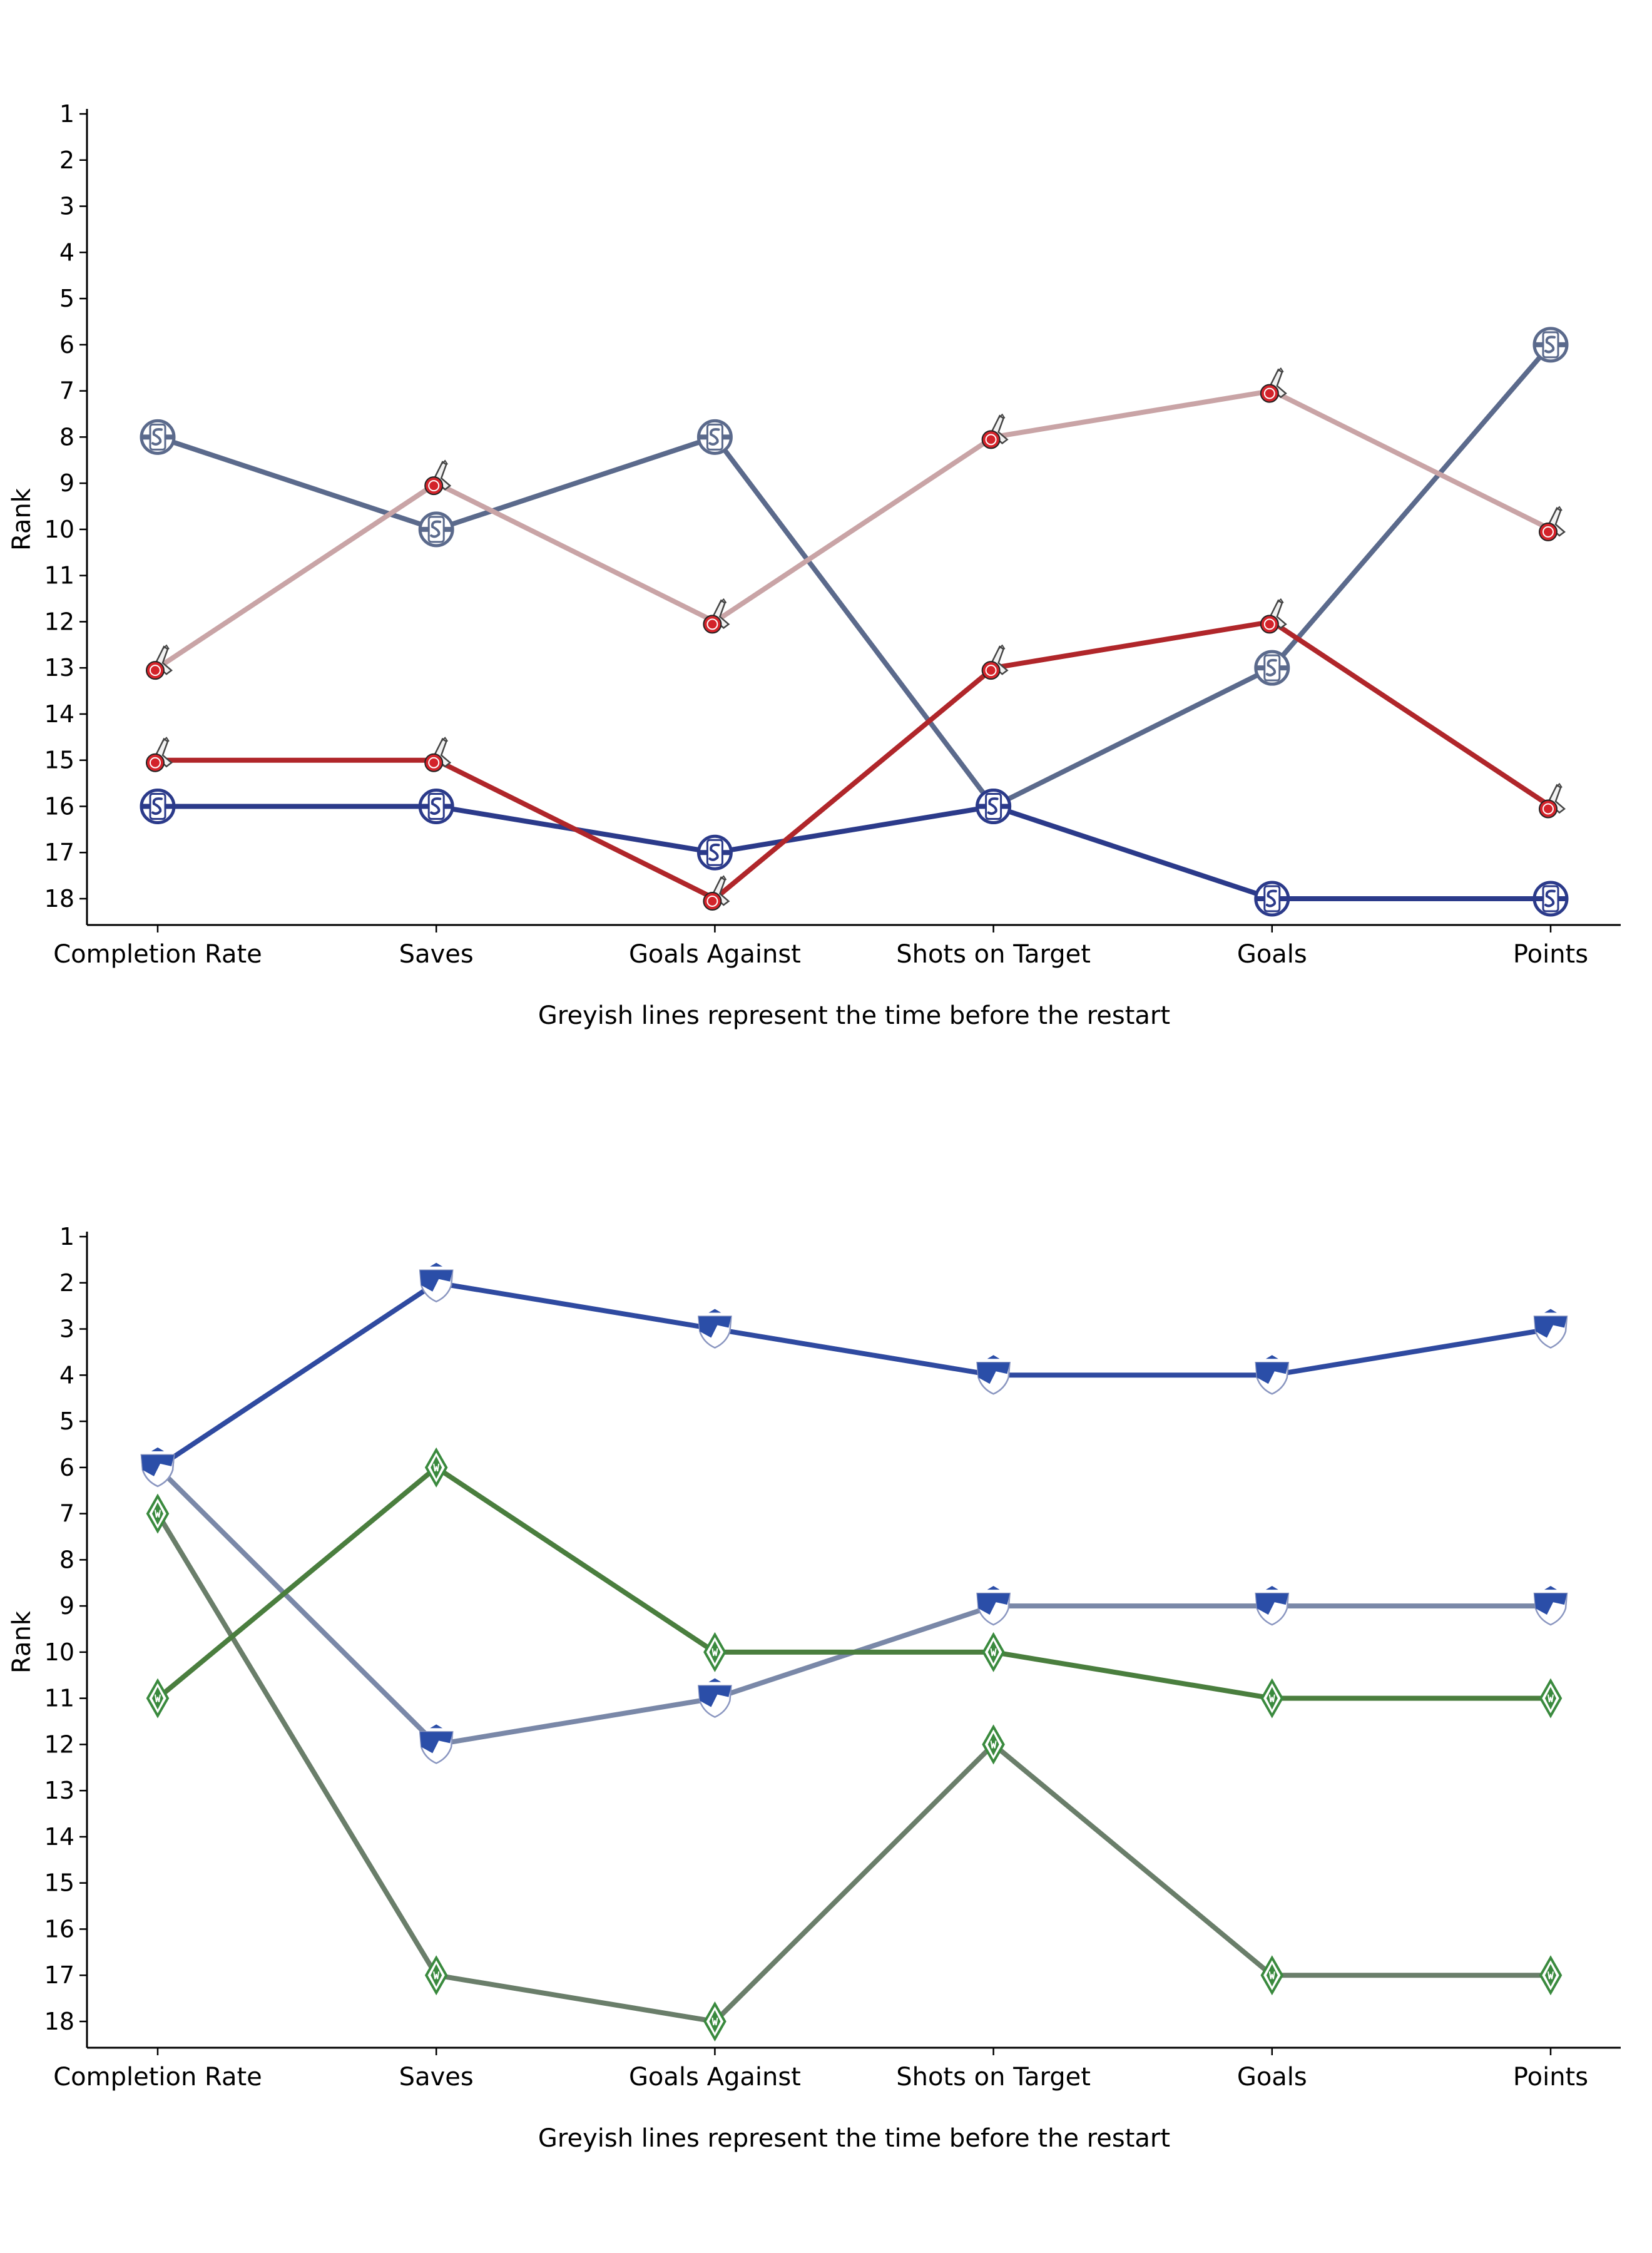  Describe the element at coordinates (993, 954) in the screenshot. I see `x-tick-label: Shots on Target` at that location.